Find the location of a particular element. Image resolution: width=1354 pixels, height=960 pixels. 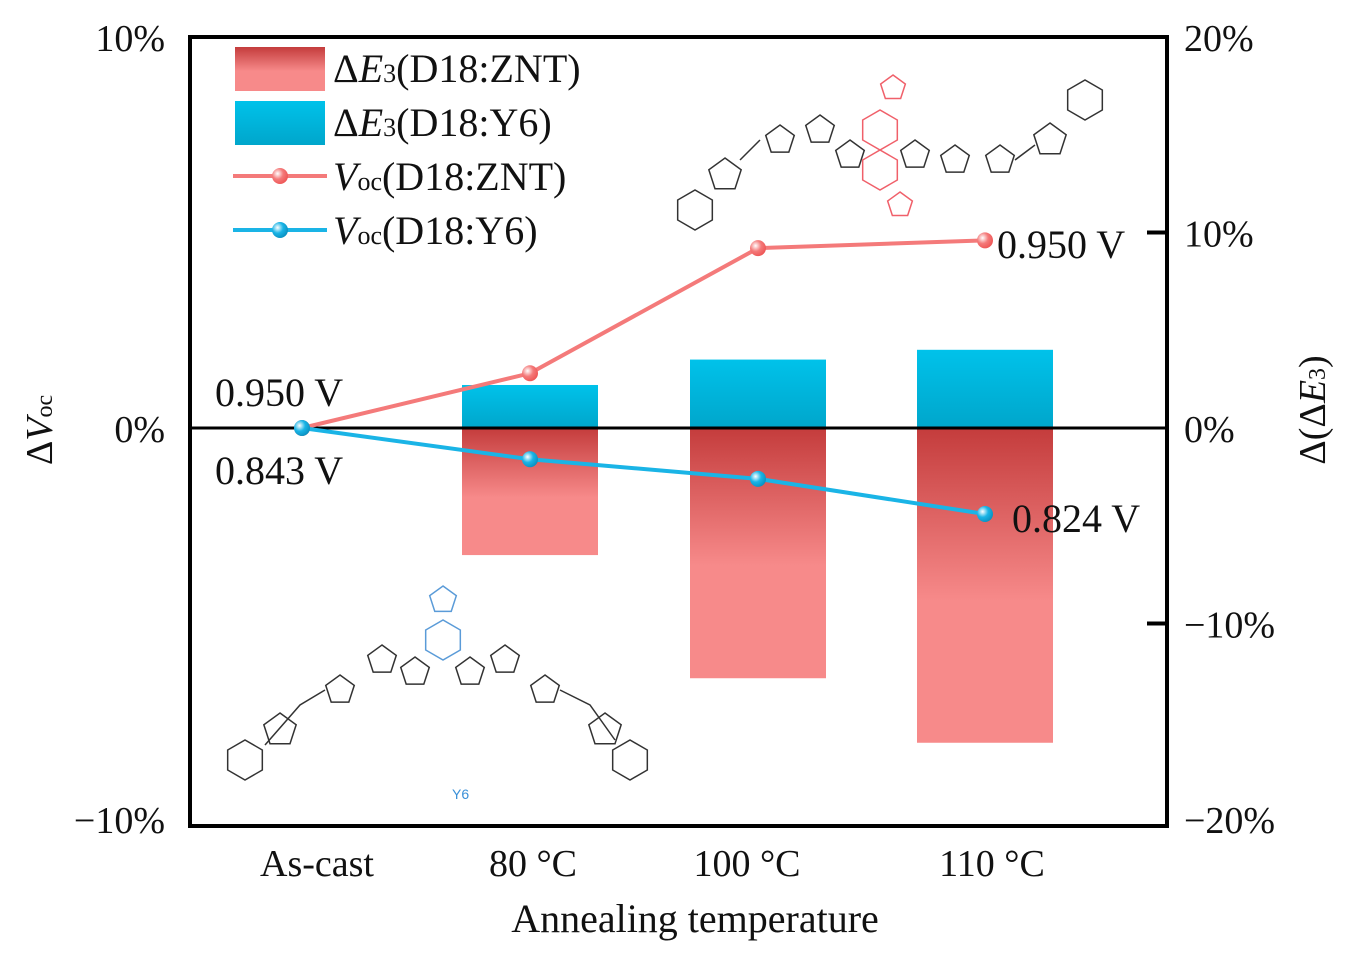

x-axis-label: Annealing temperature is located at coordinates (695, 918).